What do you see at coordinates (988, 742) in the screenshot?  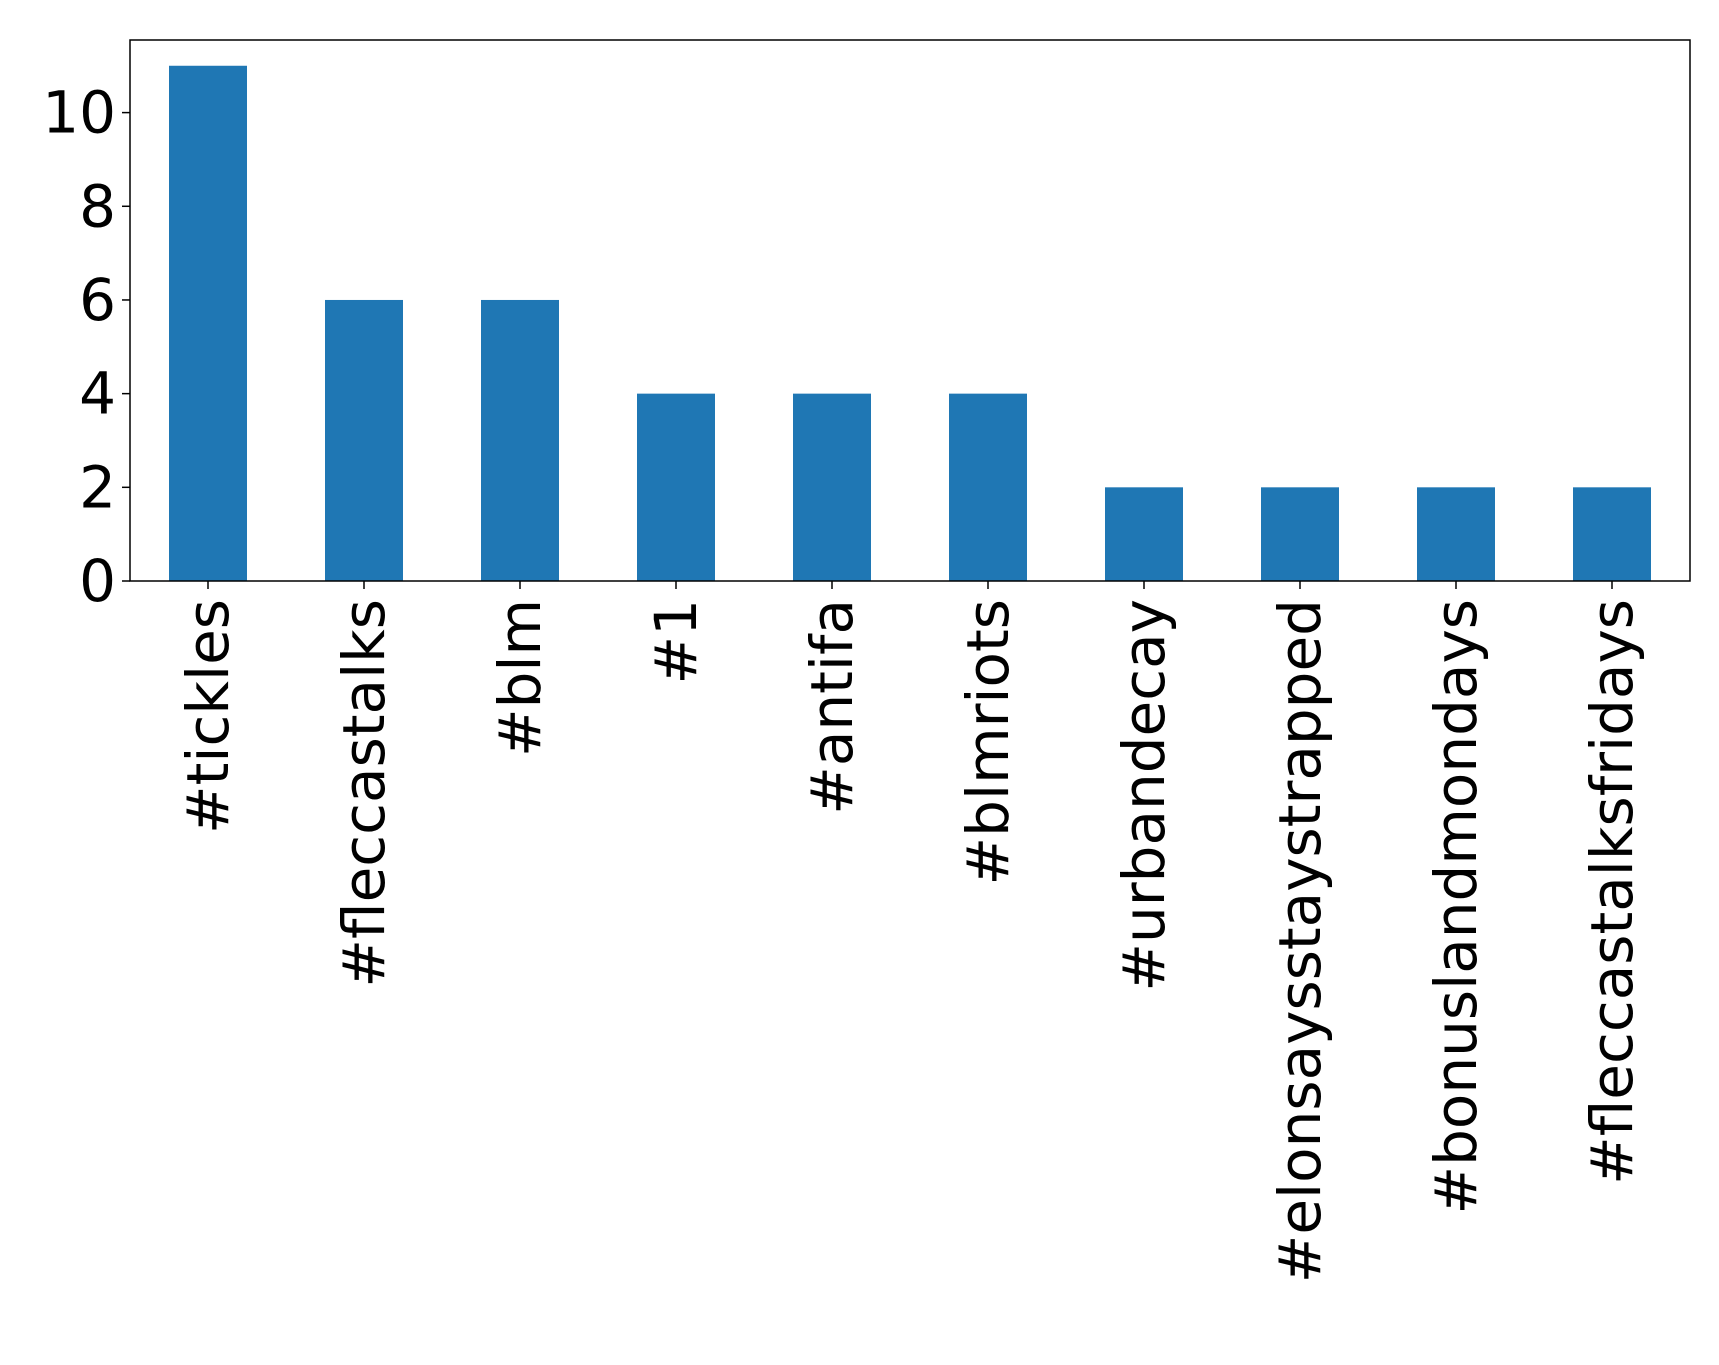 I see `x-tick-label: #blmriots` at bounding box center [988, 742].